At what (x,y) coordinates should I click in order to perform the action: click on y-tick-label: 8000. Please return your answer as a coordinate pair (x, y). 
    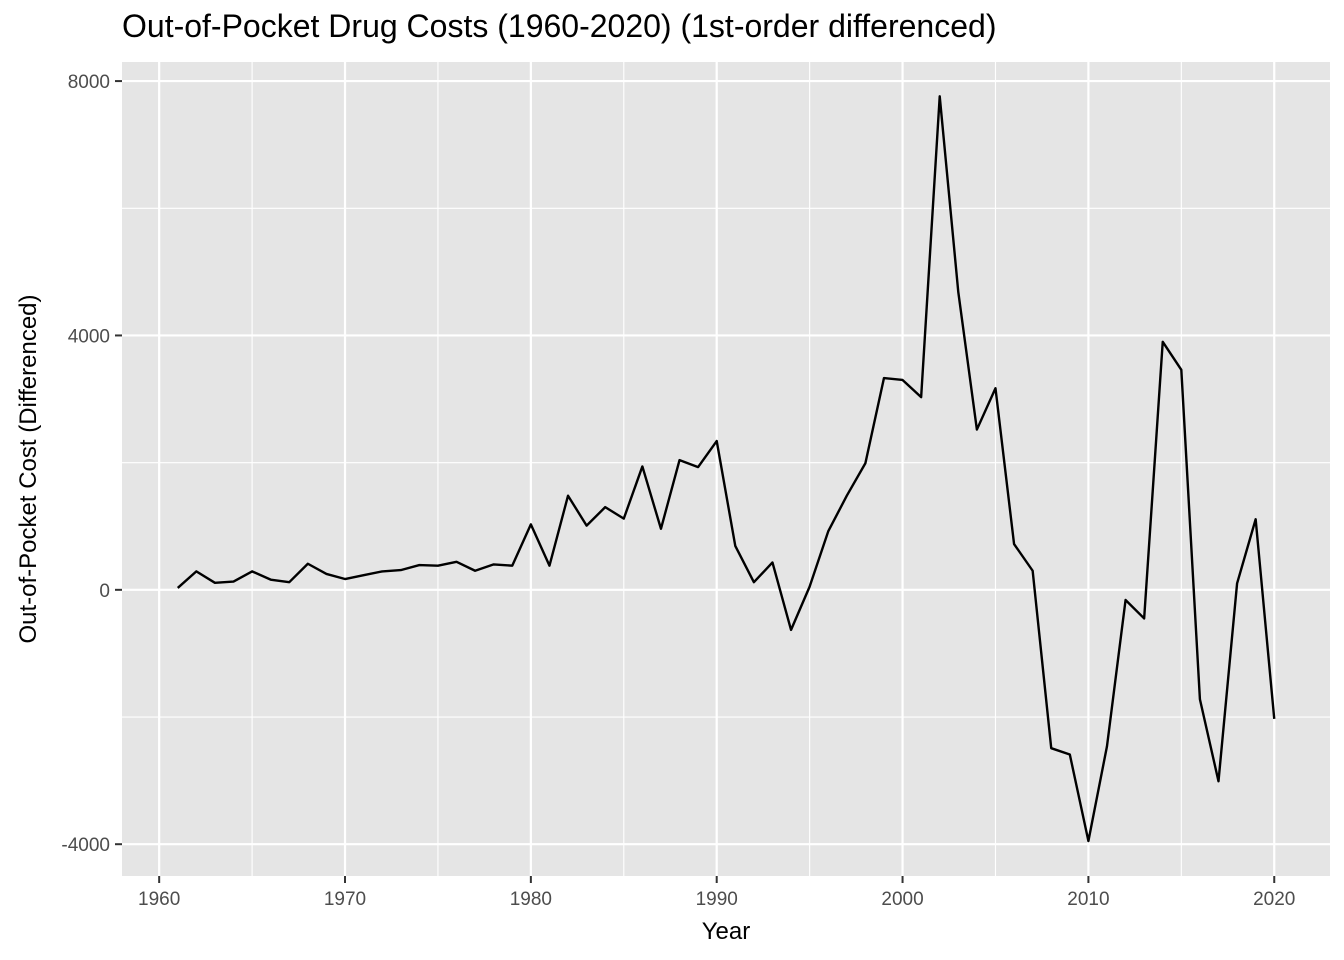
    Looking at the image, I should click on (89, 82).